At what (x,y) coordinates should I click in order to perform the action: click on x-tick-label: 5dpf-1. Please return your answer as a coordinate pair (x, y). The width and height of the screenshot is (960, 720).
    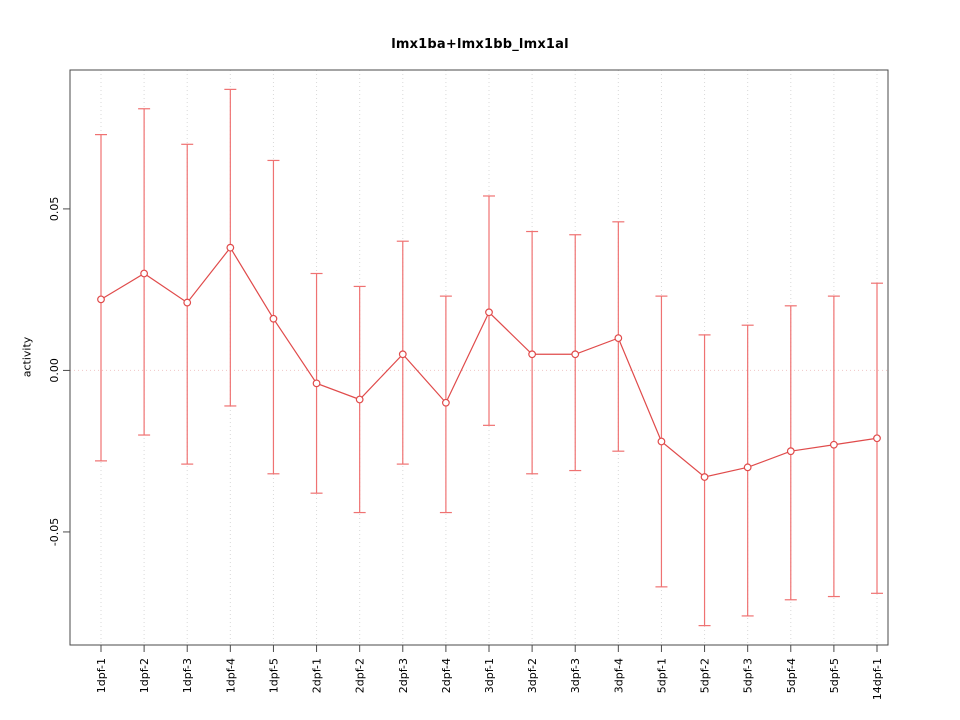
    Looking at the image, I should click on (661, 675).